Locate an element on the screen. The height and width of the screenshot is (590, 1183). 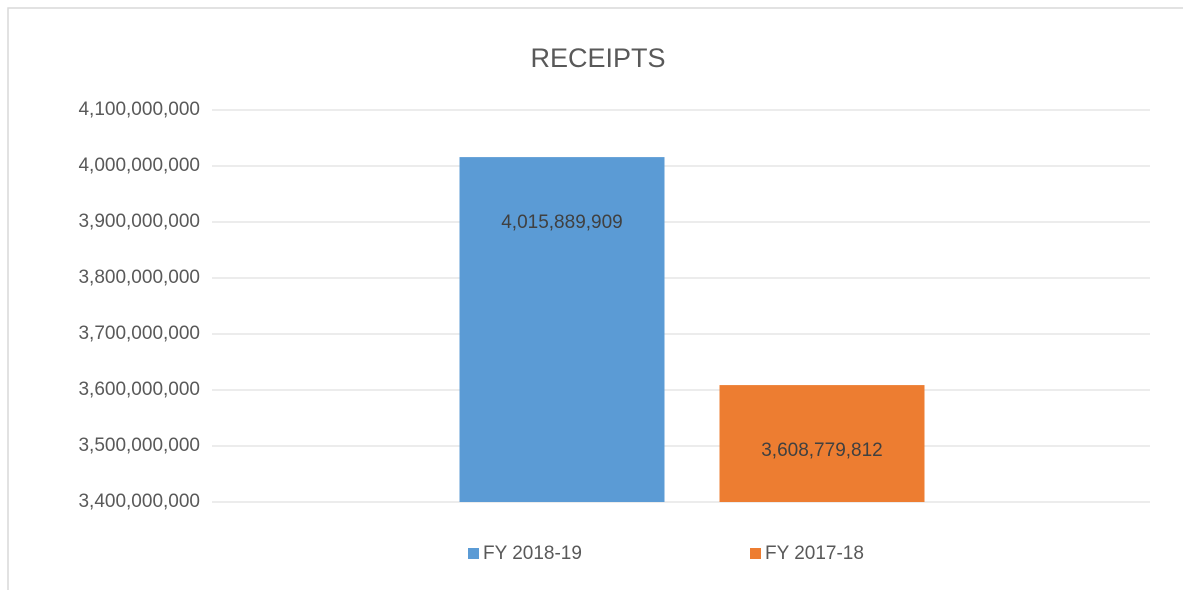
y-tick-label: 3,500,000,000 is located at coordinates (139, 445).